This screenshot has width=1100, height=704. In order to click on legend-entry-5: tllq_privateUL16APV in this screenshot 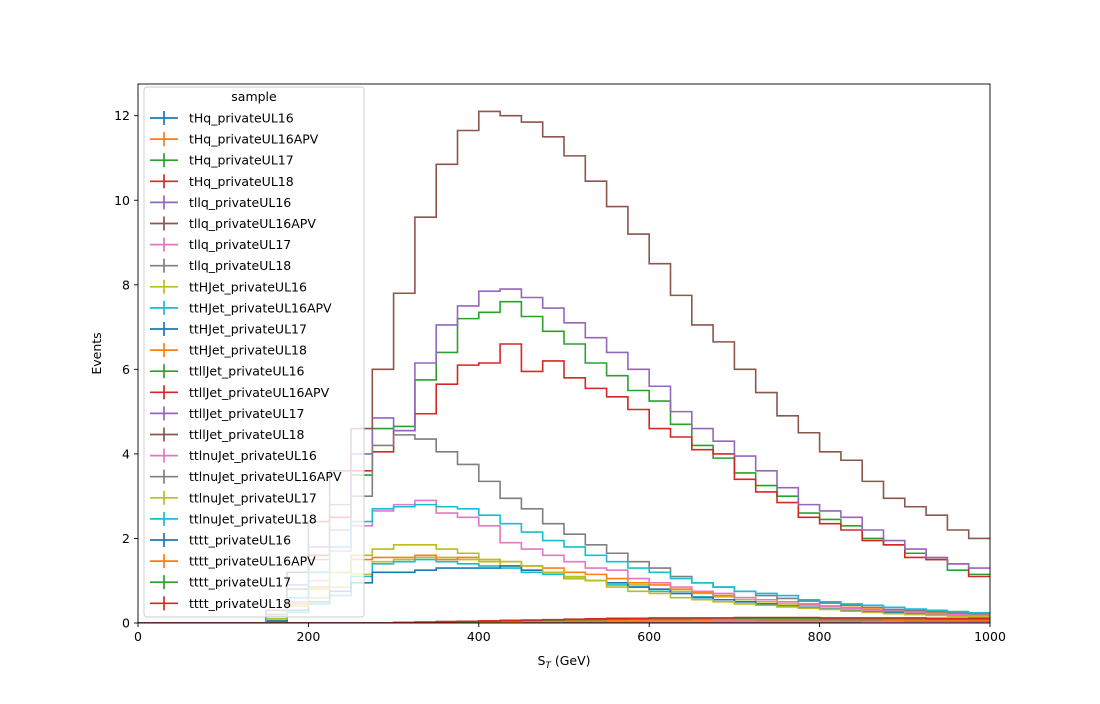, I will do `click(233, 223)`.